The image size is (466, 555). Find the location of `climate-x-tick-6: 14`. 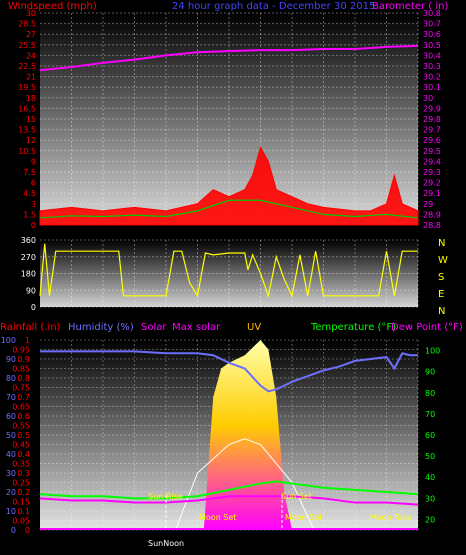

climate-x-tick-6: 14 is located at coordinates (260, 543).